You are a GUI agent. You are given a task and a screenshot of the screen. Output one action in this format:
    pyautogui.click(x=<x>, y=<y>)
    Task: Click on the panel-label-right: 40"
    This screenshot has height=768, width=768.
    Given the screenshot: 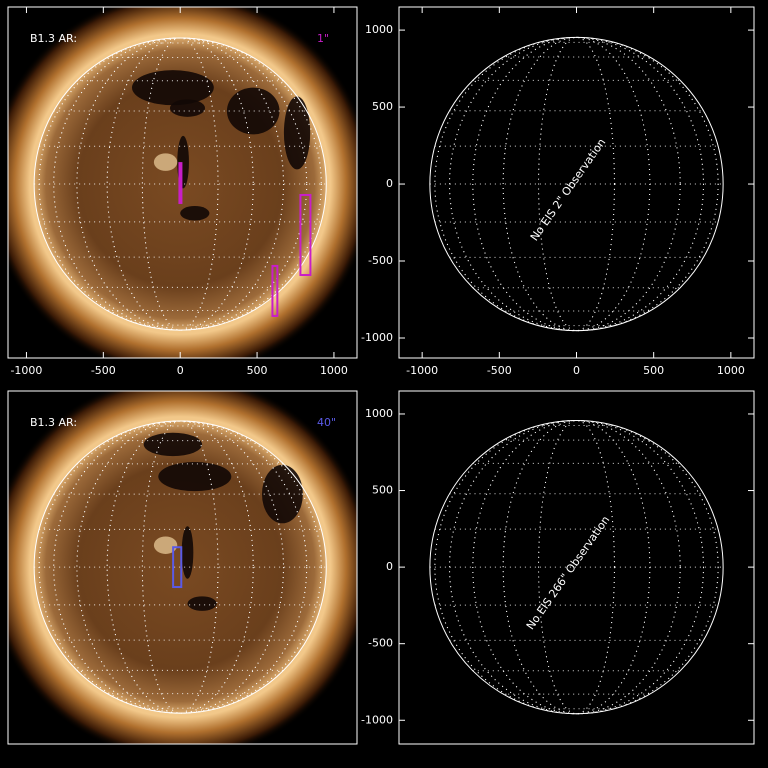 What is the action you would take?
    pyautogui.click(x=326, y=422)
    